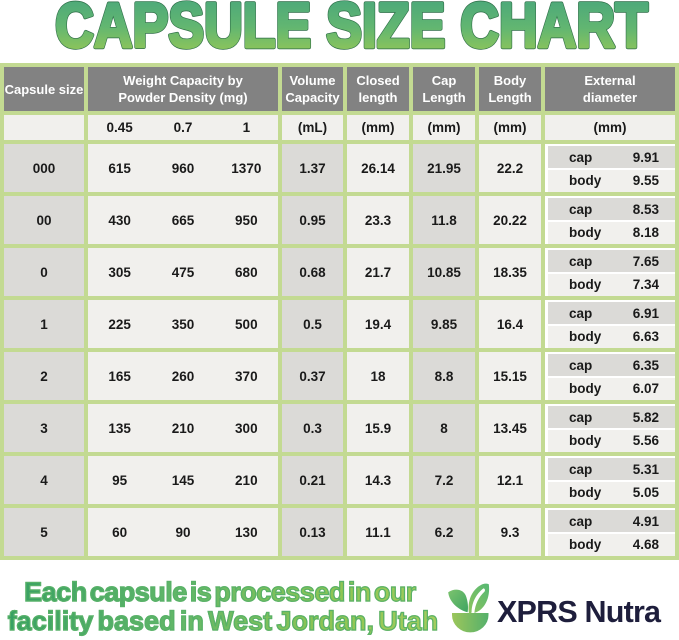 This screenshot has width=679, height=640. Describe the element at coordinates (351, 30) in the screenshot. I see `svg-text: CAPSULE SIZE CHART` at that location.